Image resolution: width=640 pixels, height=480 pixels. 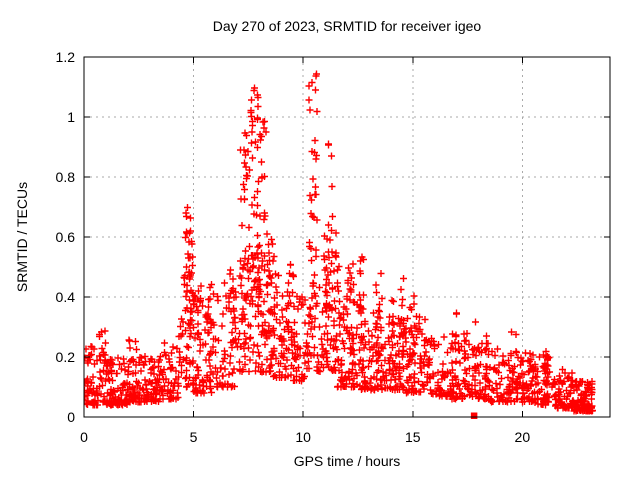 I want to click on y-tick-label: 0.8, so click(x=66, y=177).